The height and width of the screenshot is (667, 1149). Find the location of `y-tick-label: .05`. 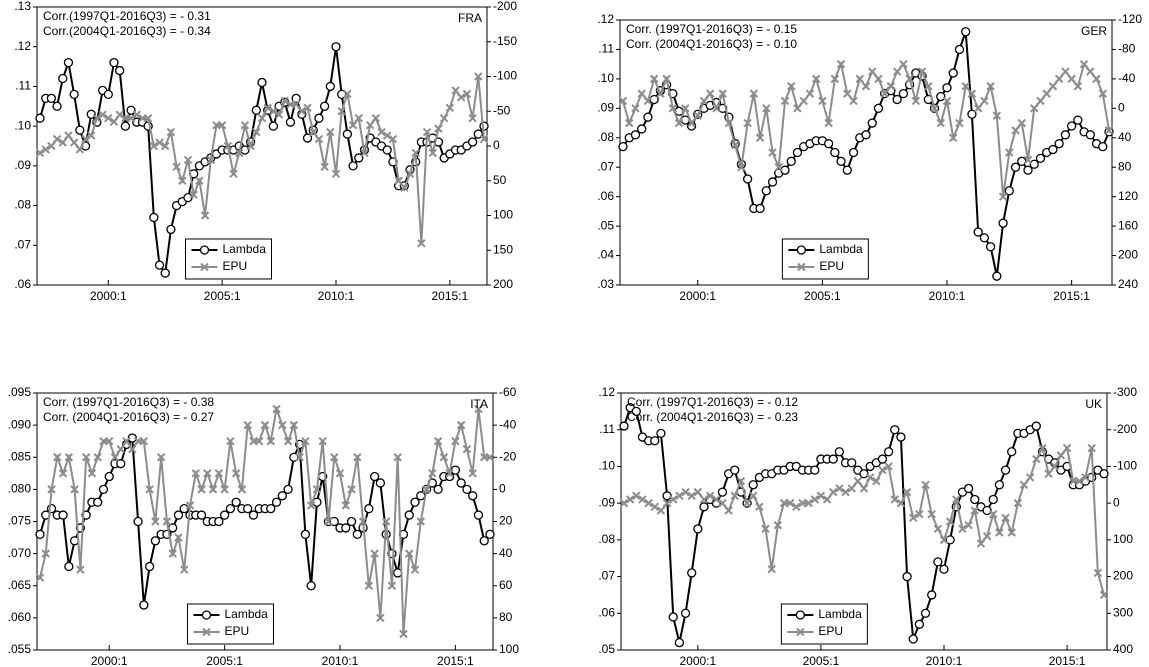

y-tick-label: .05 is located at coordinates (605, 225).